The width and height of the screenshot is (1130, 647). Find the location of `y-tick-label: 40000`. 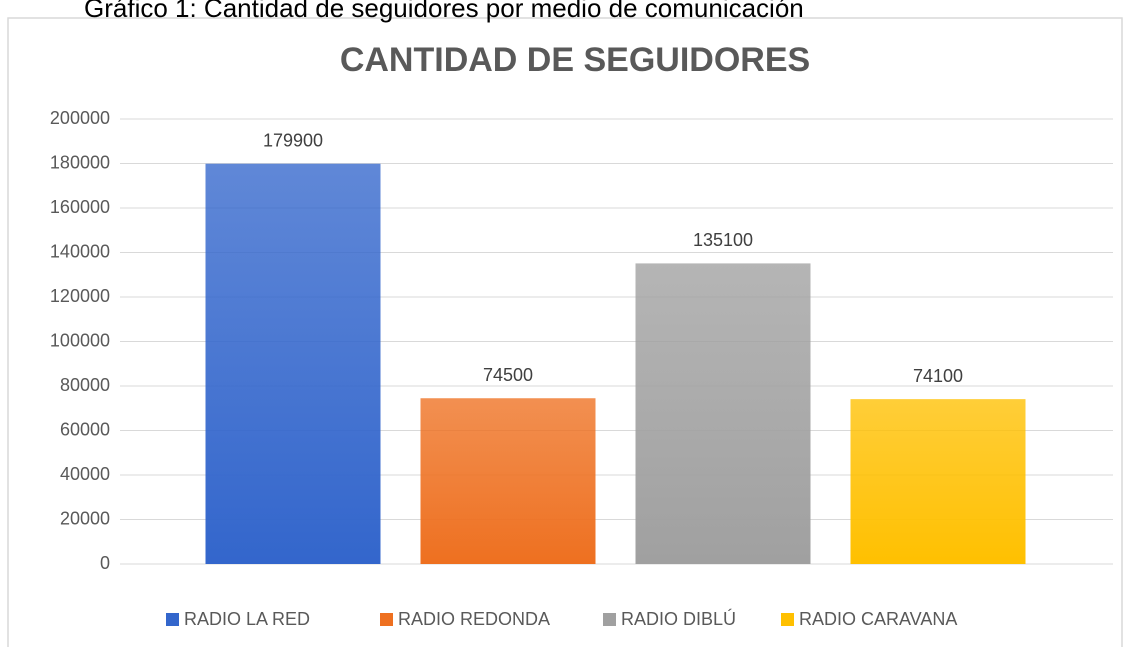

y-tick-label: 40000 is located at coordinates (85, 474).